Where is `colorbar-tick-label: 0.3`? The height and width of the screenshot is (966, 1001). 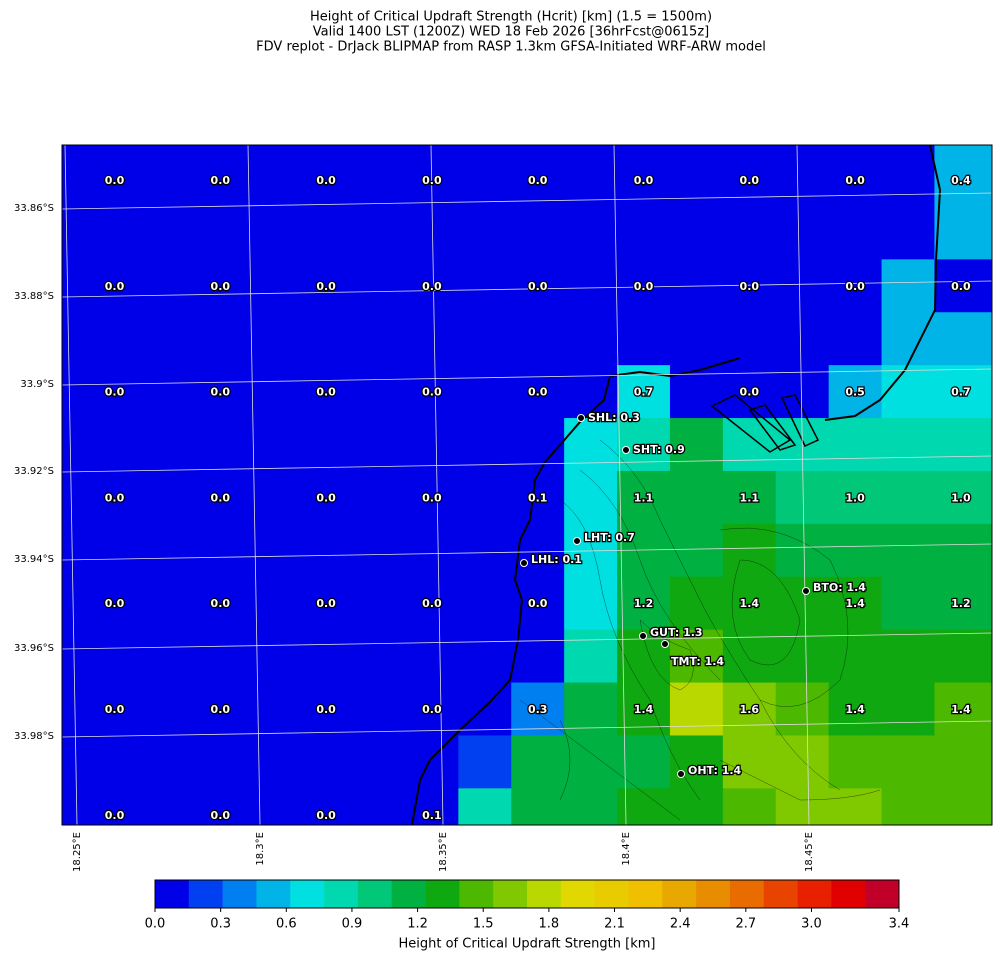 colorbar-tick-label: 0.3 is located at coordinates (220, 924).